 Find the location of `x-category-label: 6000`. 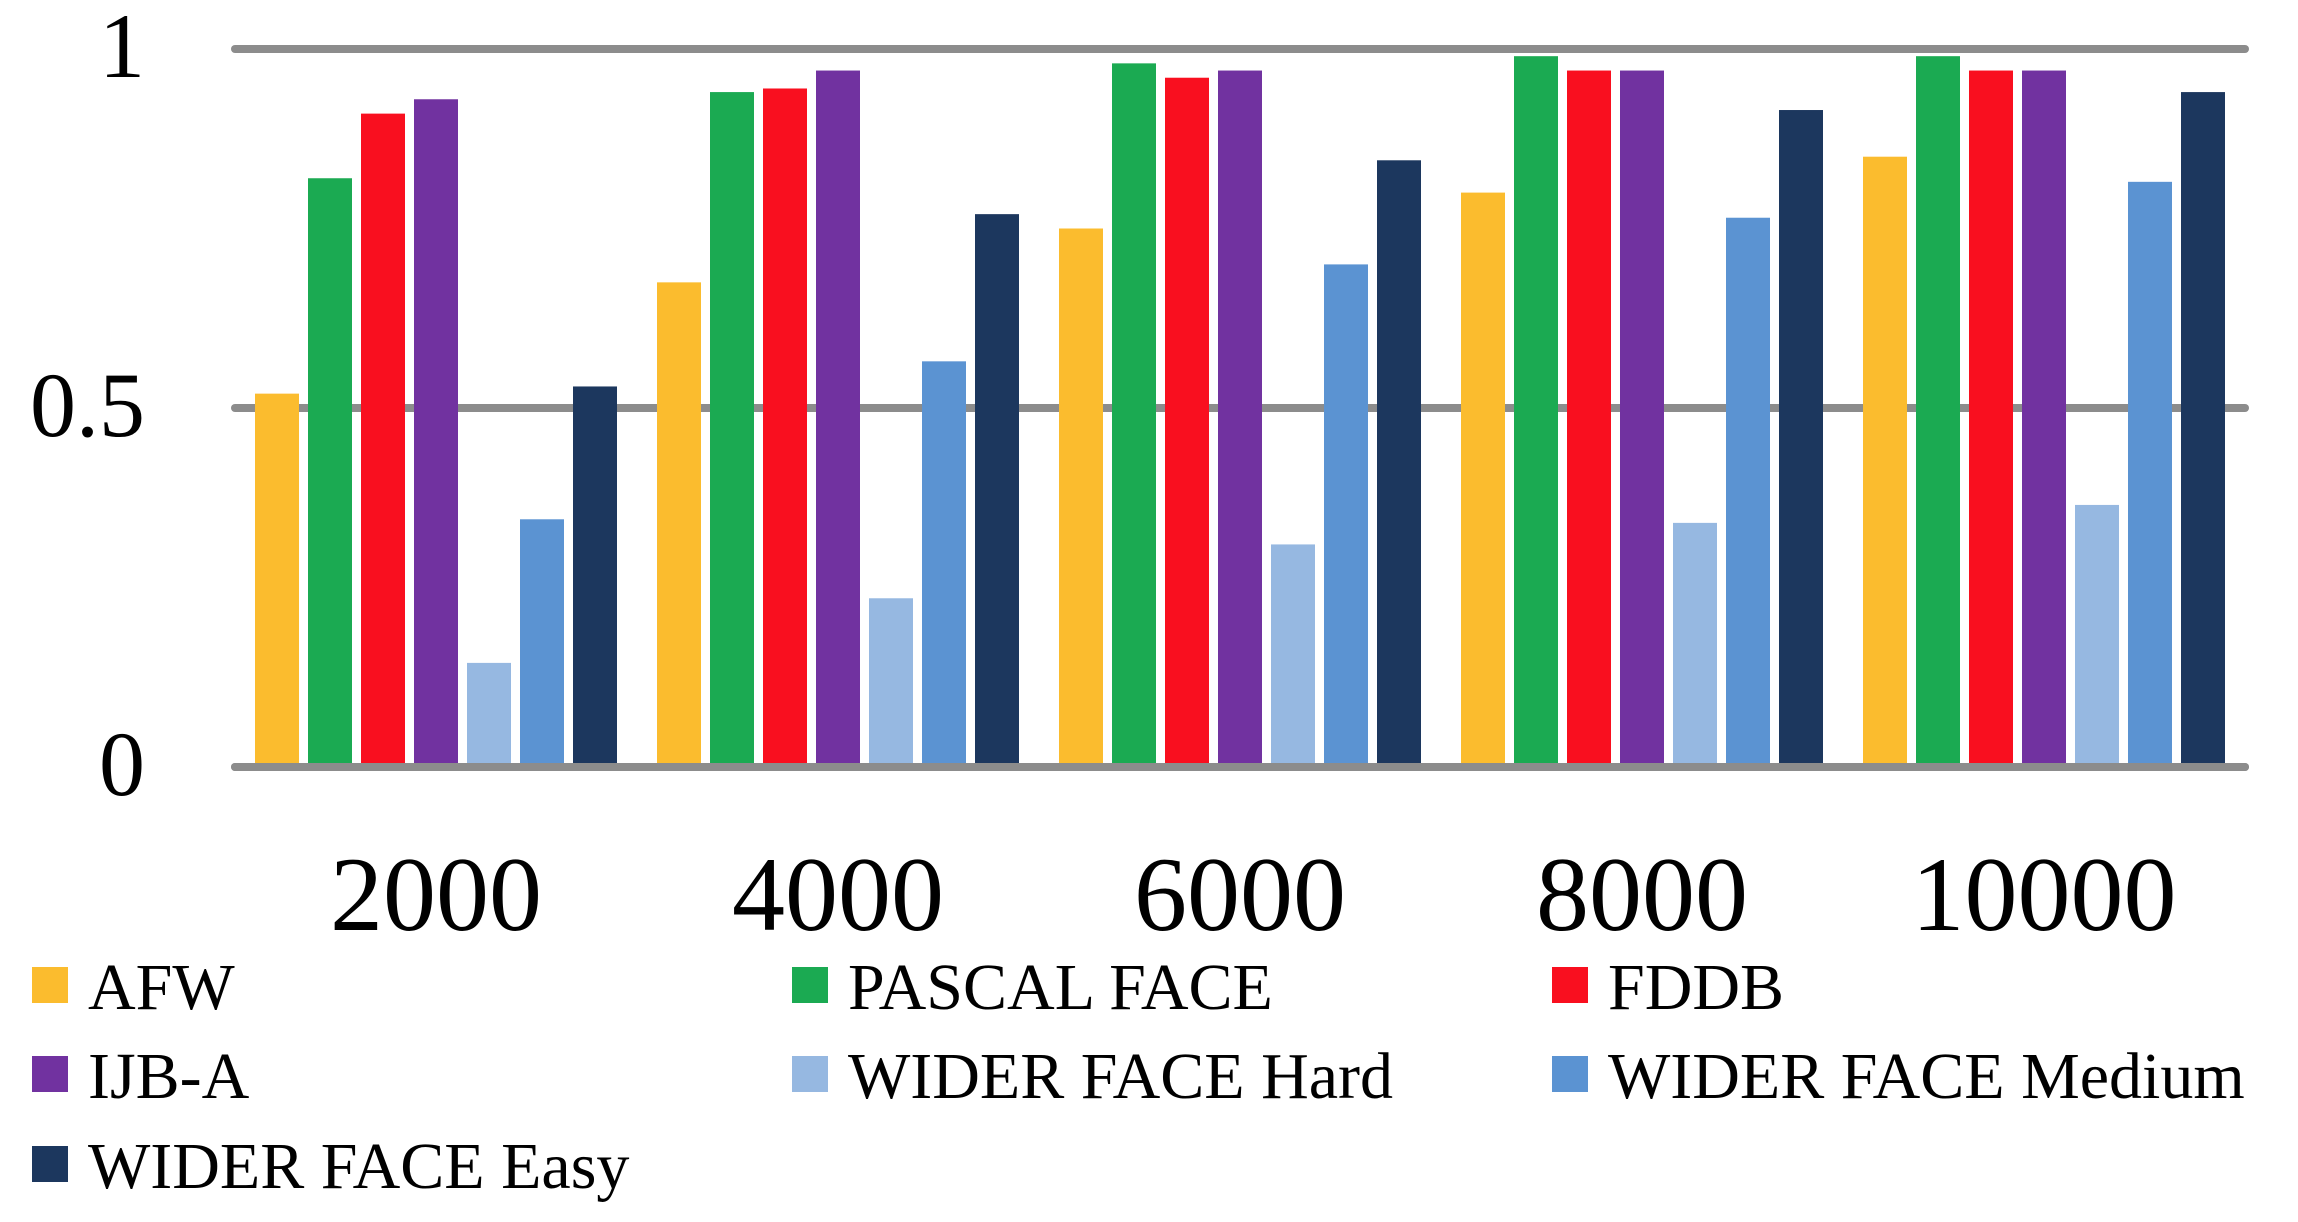

x-category-label: 6000 is located at coordinates (1240, 894).